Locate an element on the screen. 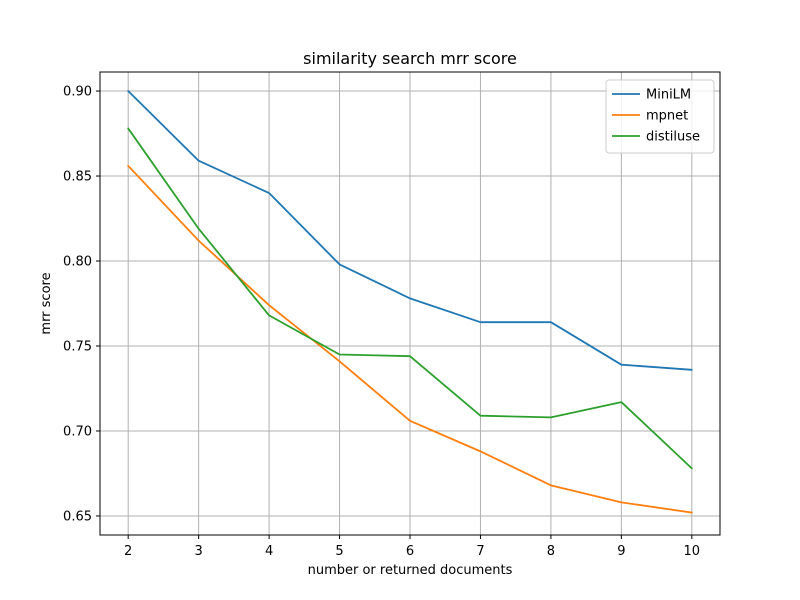  y-tick-label: 0.70 is located at coordinates (77, 431).